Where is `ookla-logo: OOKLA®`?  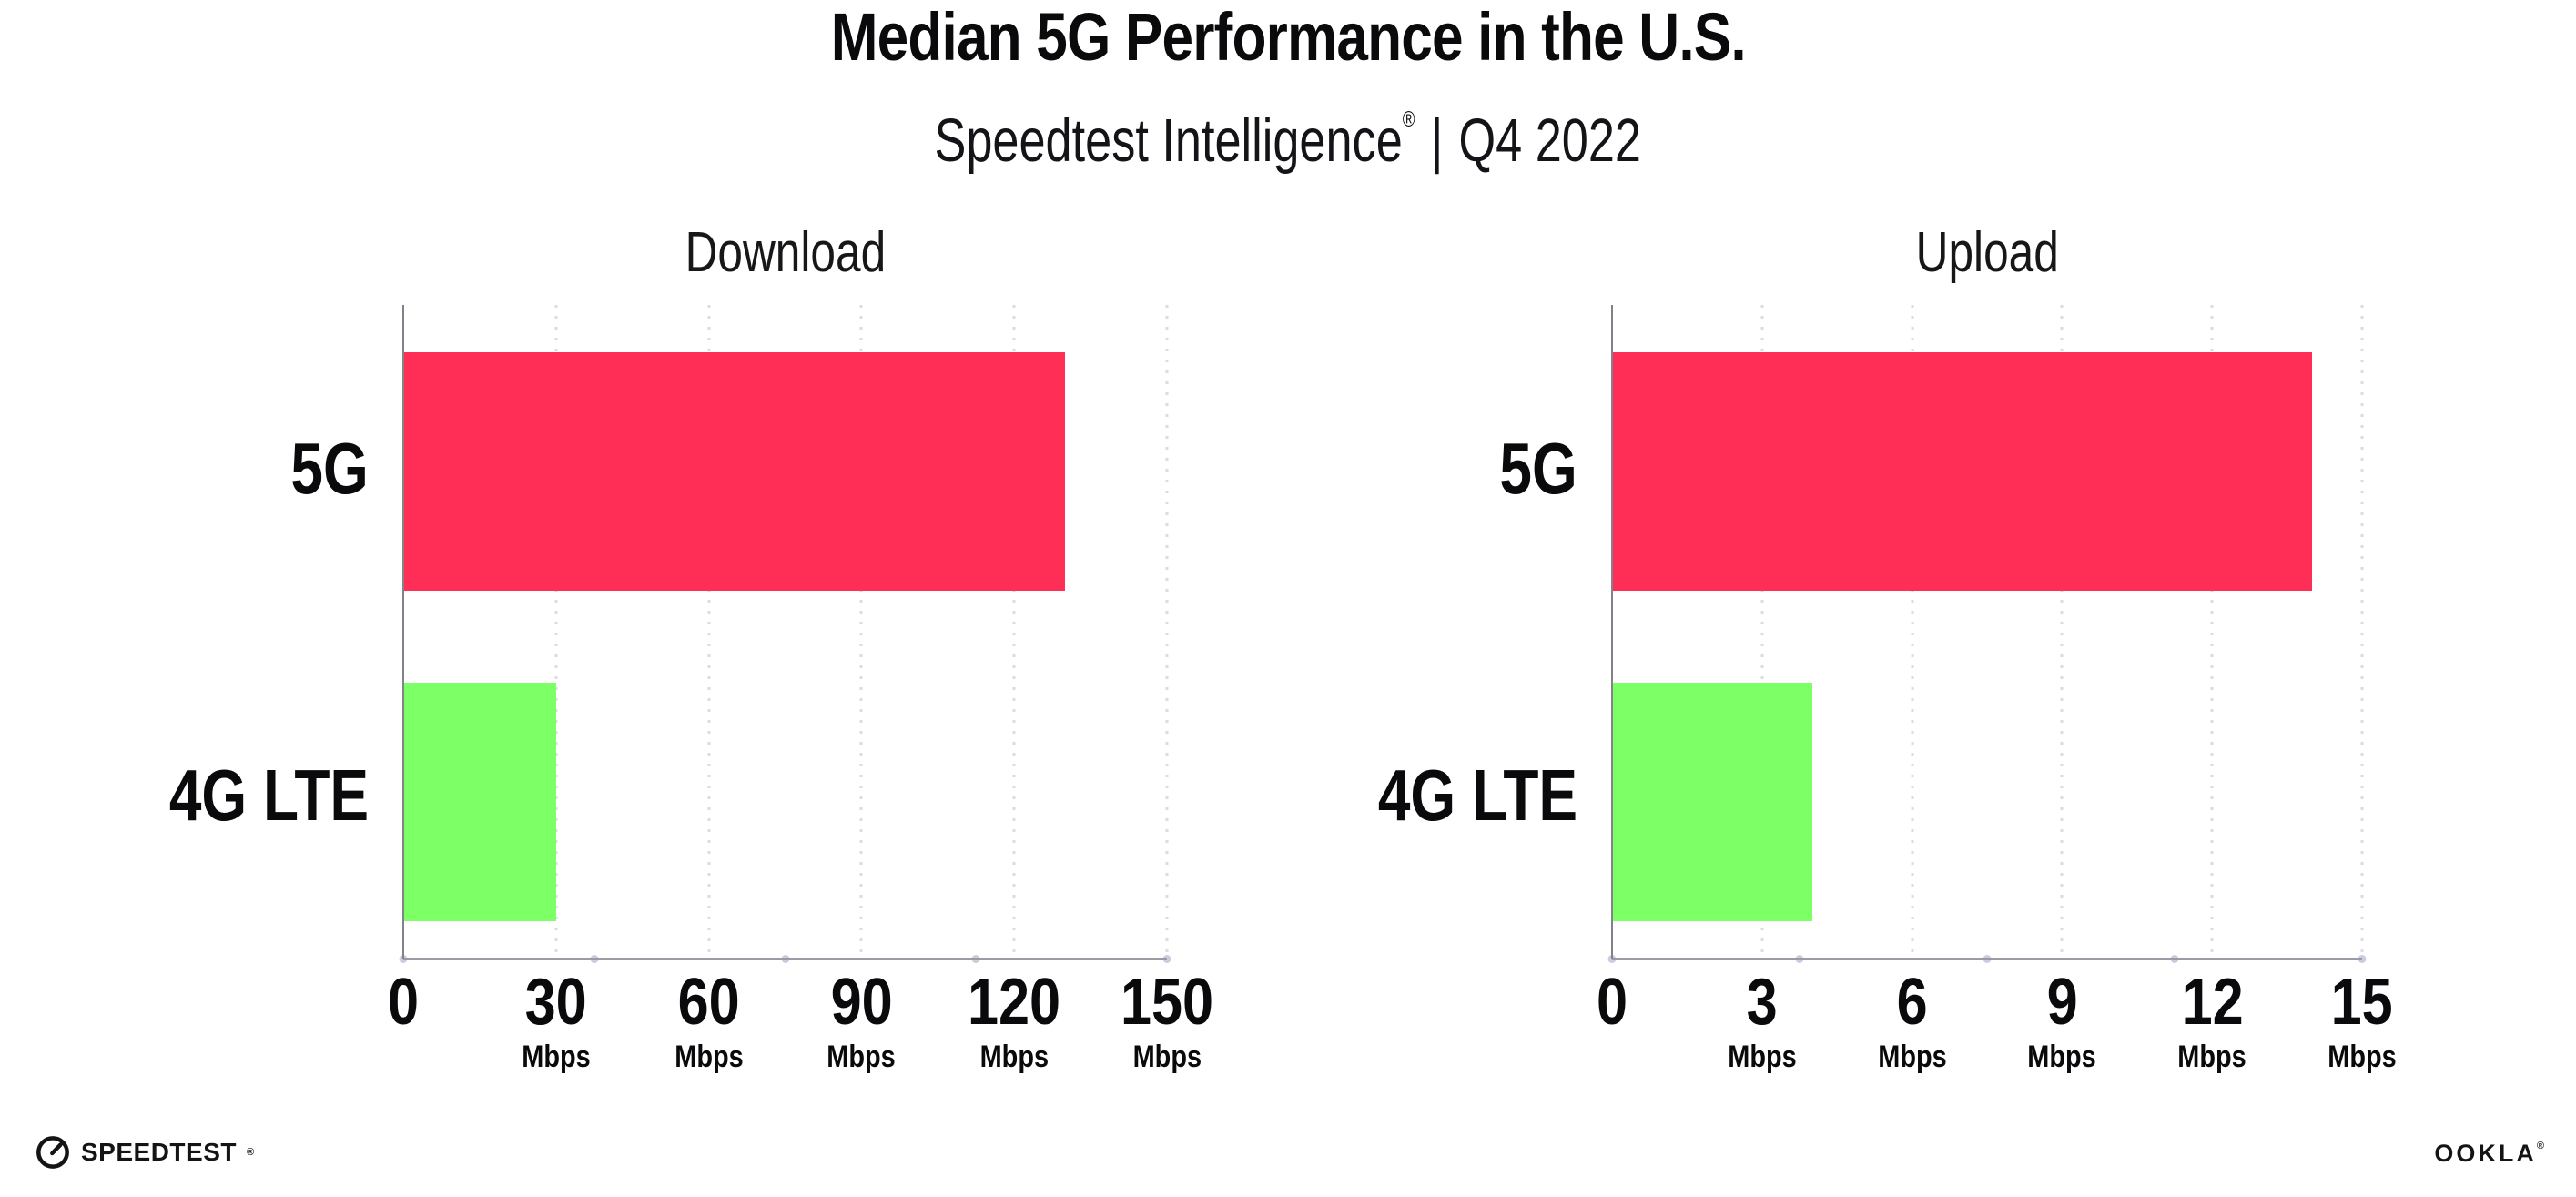
ookla-logo: OOKLA® is located at coordinates (2490, 1154).